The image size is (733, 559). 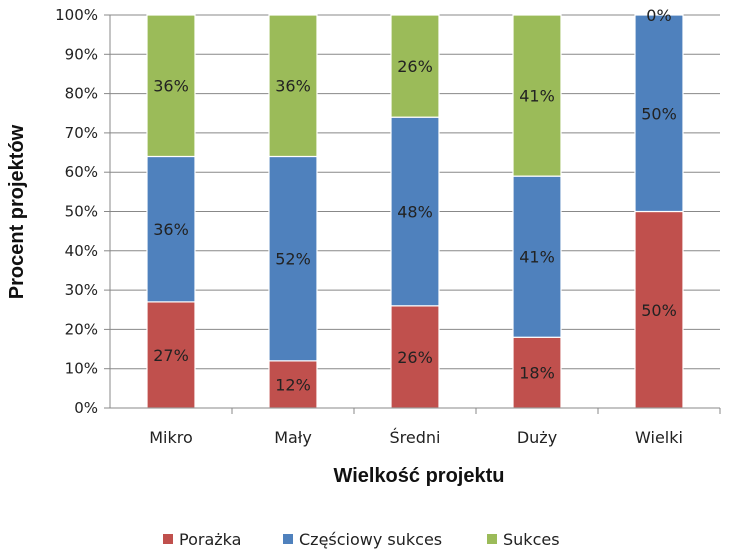 I want to click on data-label: 52%, so click(x=293, y=259).